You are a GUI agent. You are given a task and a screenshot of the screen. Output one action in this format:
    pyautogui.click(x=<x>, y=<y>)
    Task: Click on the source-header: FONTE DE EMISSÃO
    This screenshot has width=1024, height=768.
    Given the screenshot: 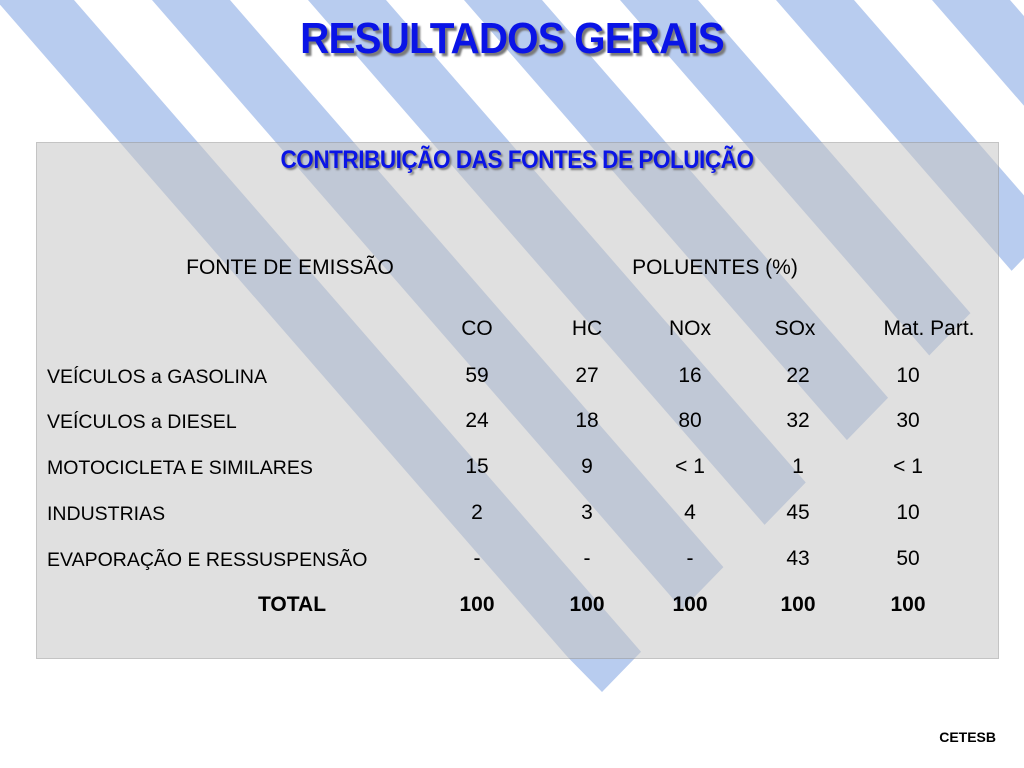 What is the action you would take?
    pyautogui.click(x=290, y=267)
    